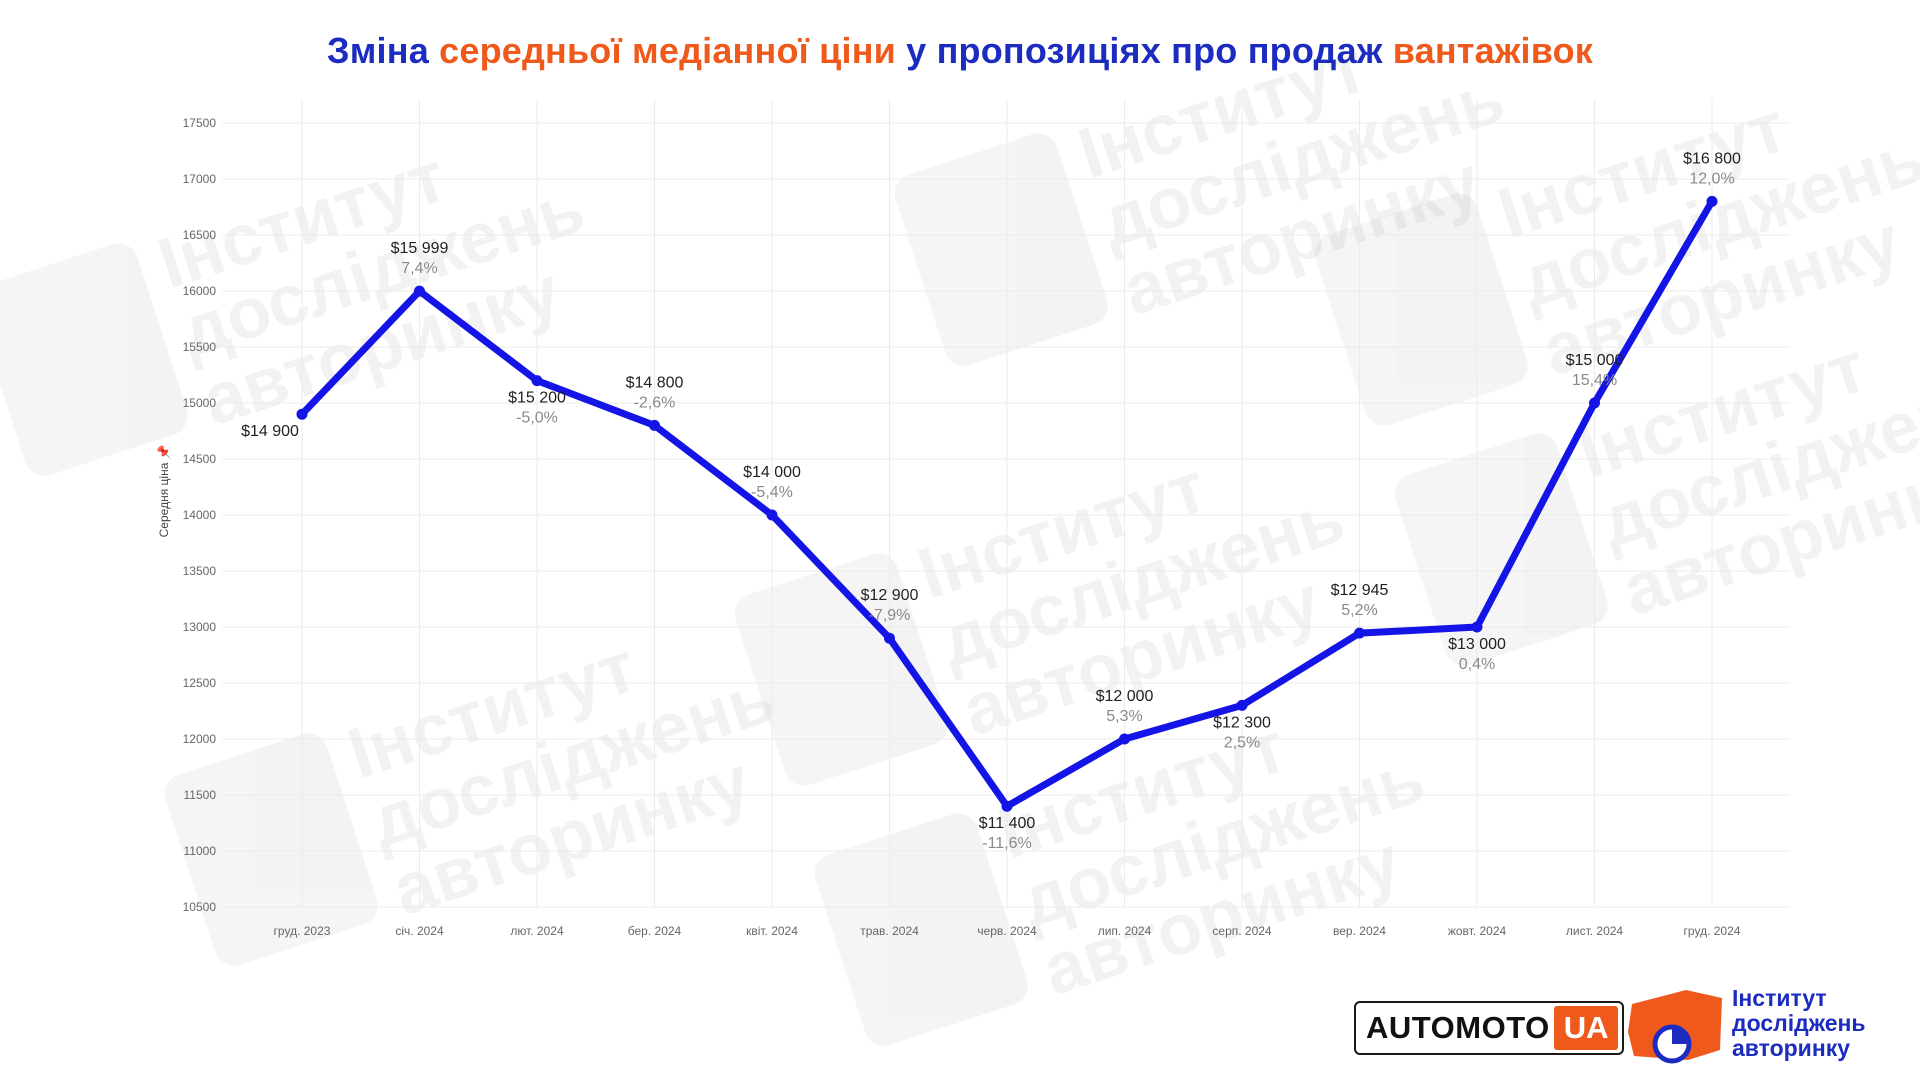 This screenshot has height=1080, width=1920. What do you see at coordinates (1144, 50) in the screenshot?
I see `title-part-3: у пропозиціях про продаж` at bounding box center [1144, 50].